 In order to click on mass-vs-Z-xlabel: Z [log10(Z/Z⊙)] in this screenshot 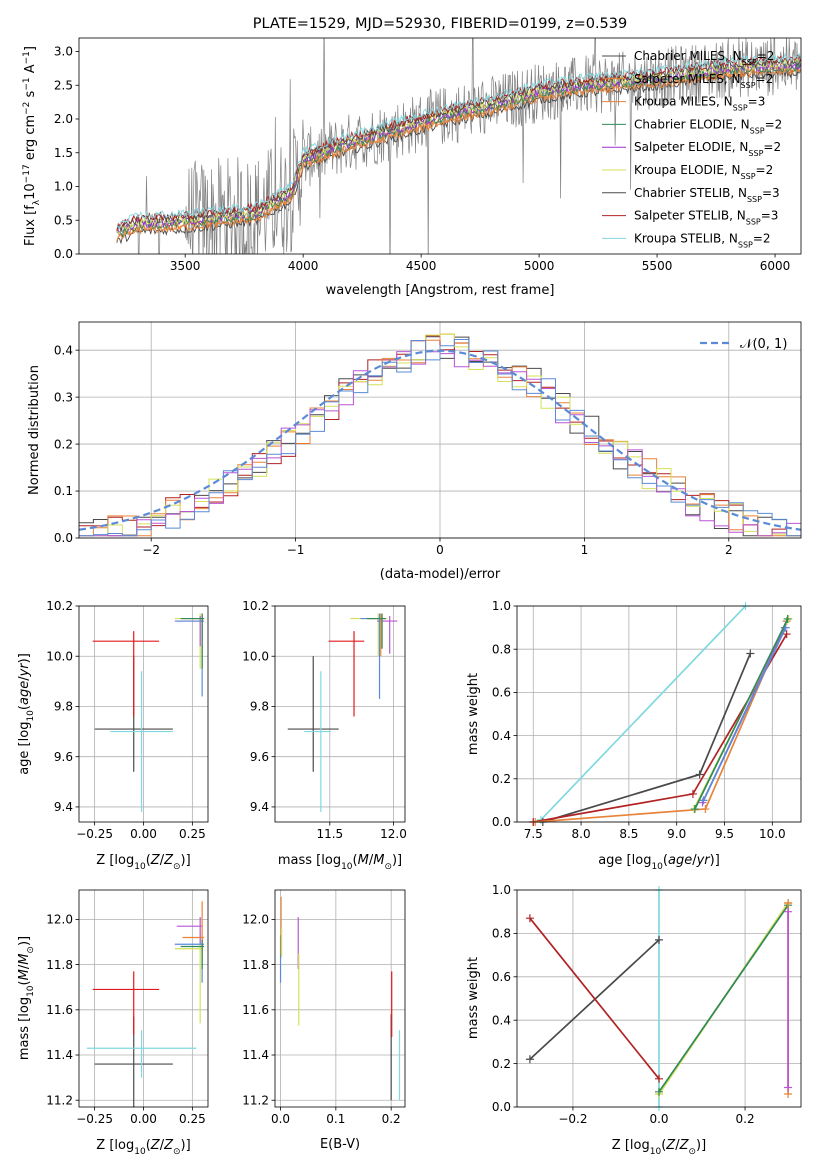, I will do `click(143, 1147)`.